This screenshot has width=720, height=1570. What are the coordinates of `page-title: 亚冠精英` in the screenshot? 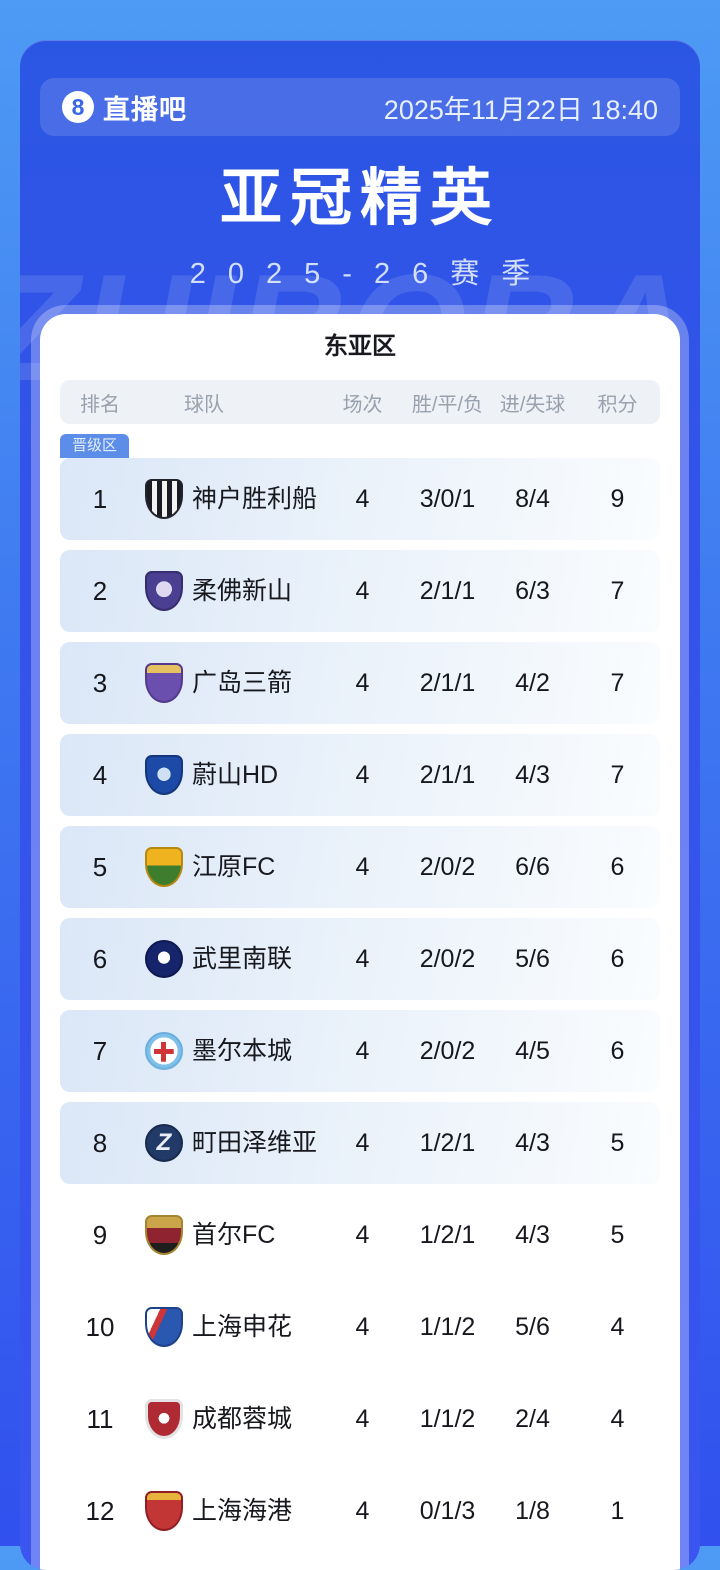 It's located at (359, 198).